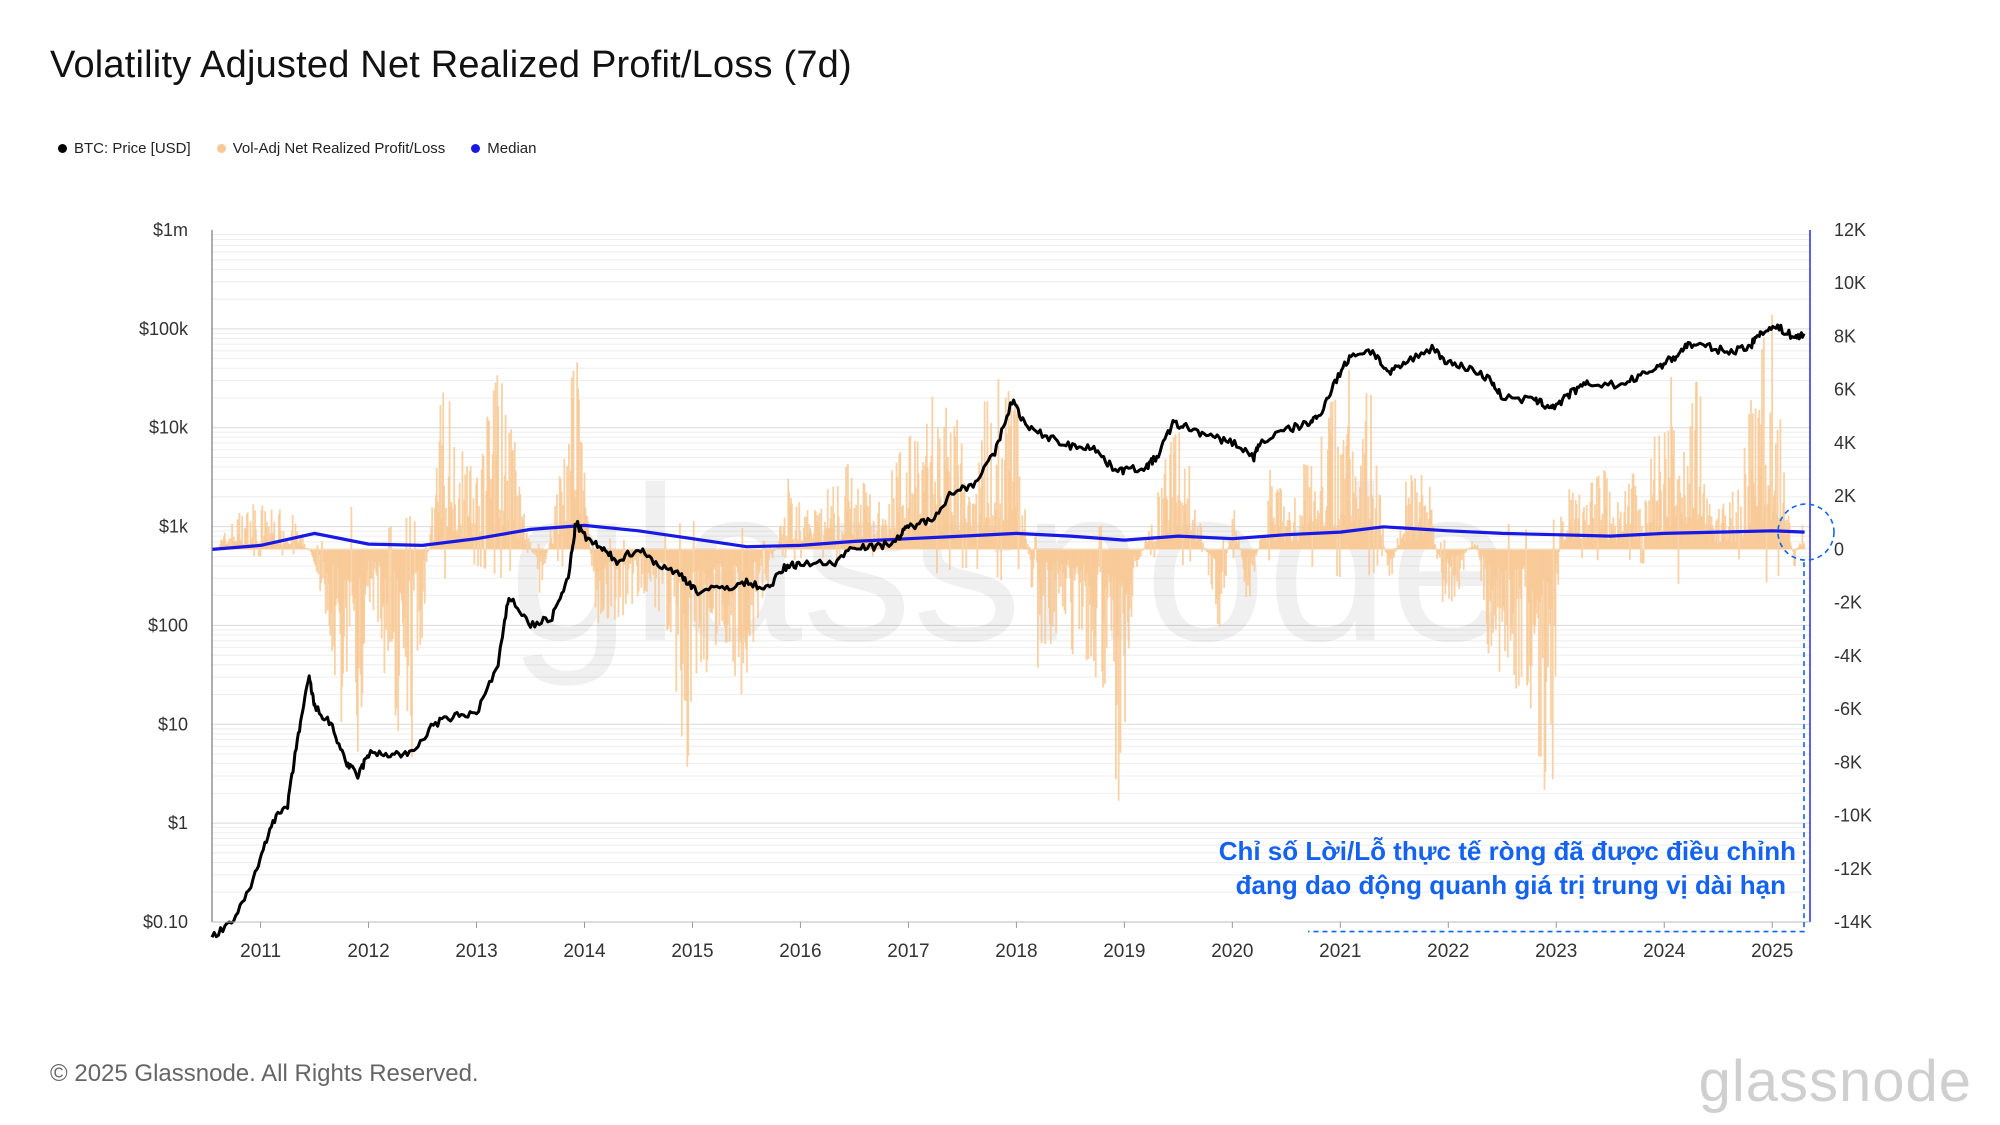 The image size is (2000, 1125). What do you see at coordinates (169, 428) in the screenshot?
I see `left-tick-label: $10k` at bounding box center [169, 428].